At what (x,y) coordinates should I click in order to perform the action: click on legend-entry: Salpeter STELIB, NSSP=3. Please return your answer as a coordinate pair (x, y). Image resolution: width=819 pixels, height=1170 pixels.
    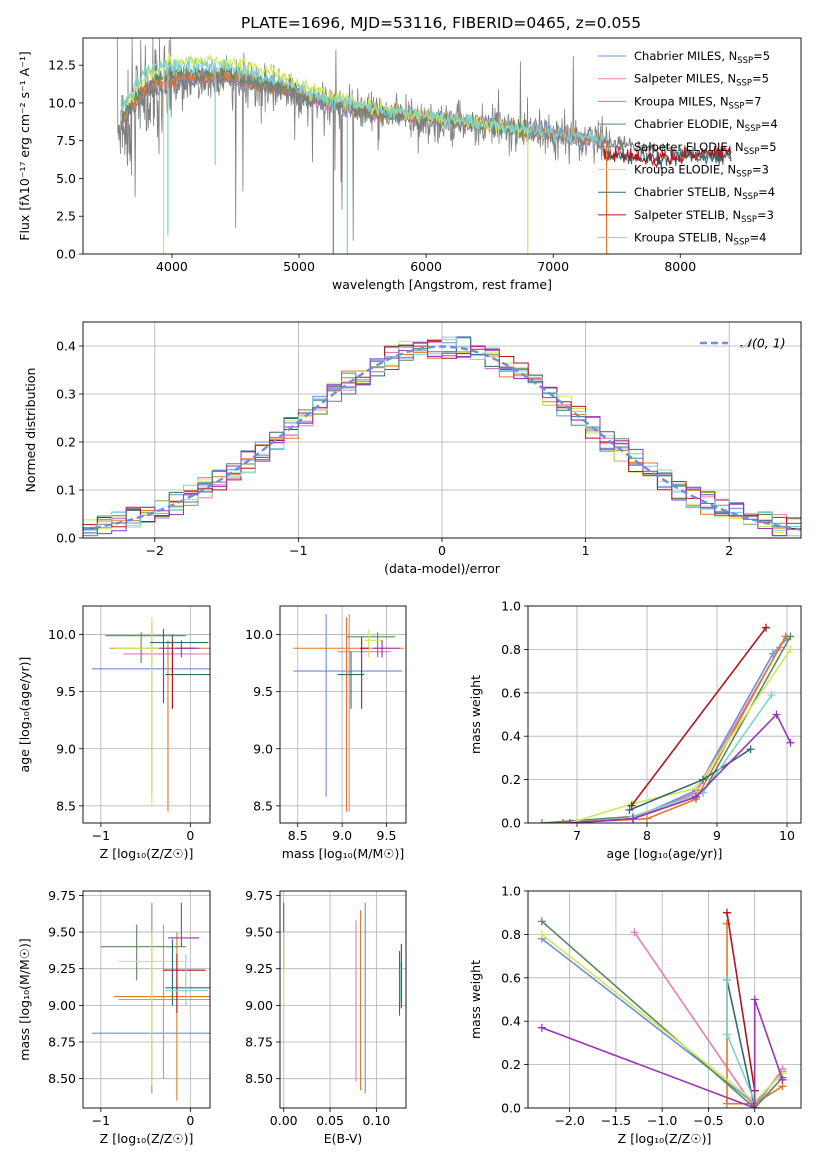
    Looking at the image, I should click on (704, 216).